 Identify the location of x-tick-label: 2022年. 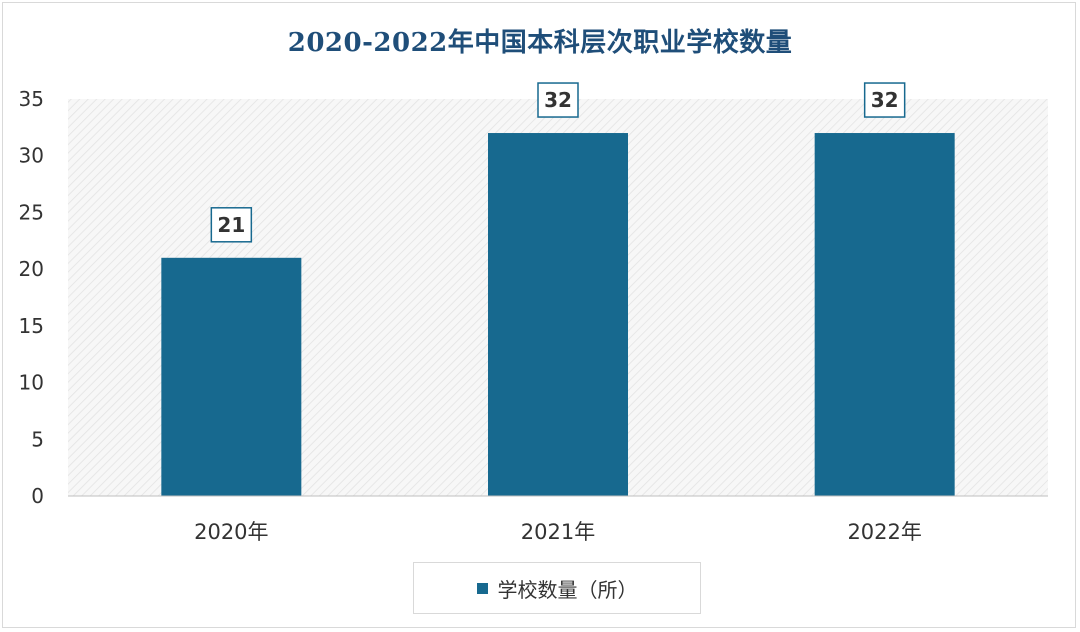
(884, 532).